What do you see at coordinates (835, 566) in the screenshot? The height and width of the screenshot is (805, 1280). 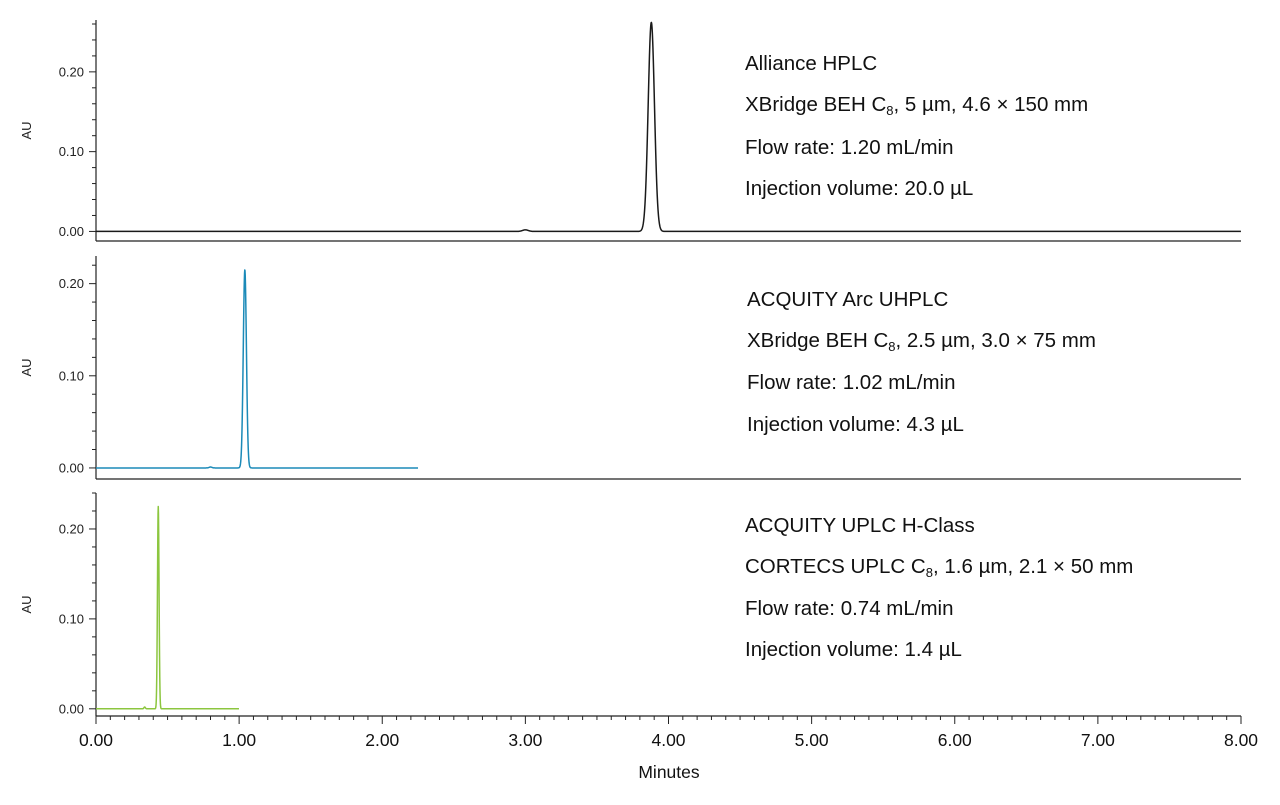 I see `panel3-column-text: CORTECS UPLC C` at bounding box center [835, 566].